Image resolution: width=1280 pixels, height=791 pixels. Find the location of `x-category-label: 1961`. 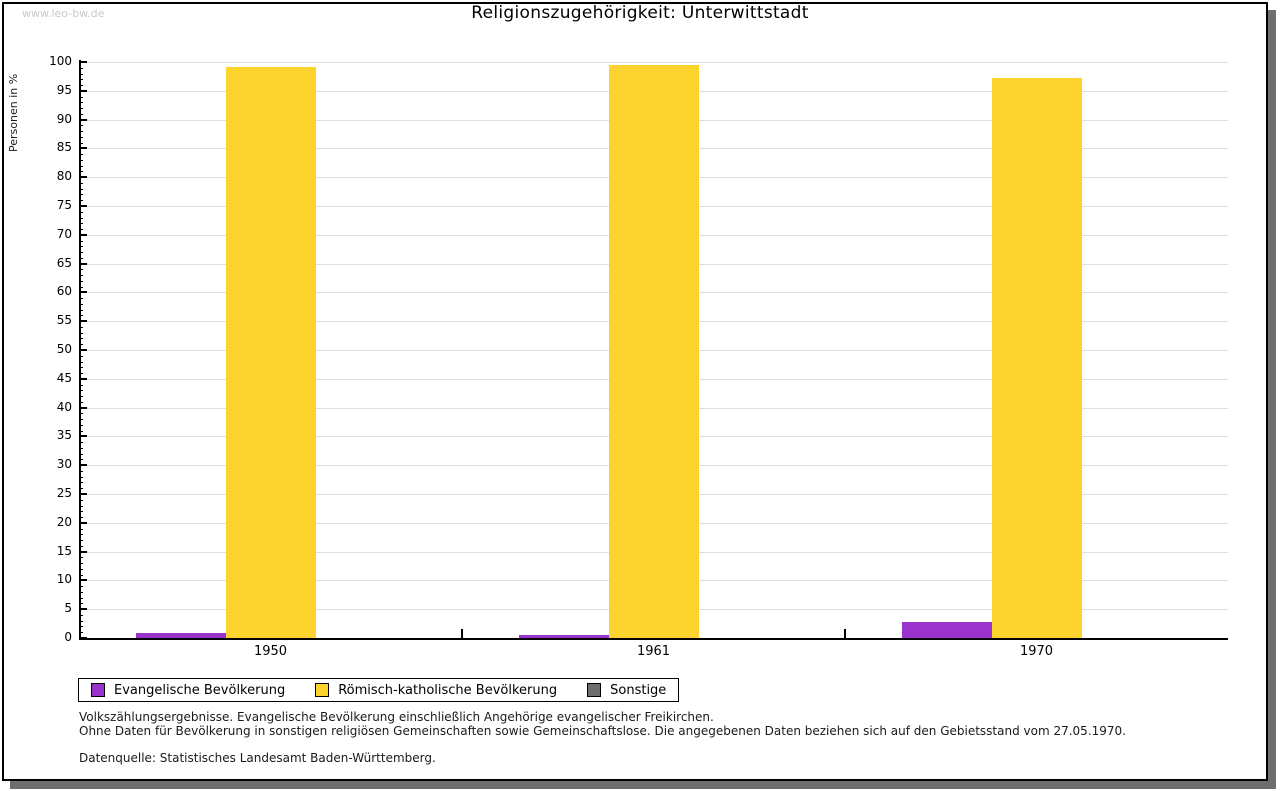

x-category-label: 1961 is located at coordinates (653, 651).